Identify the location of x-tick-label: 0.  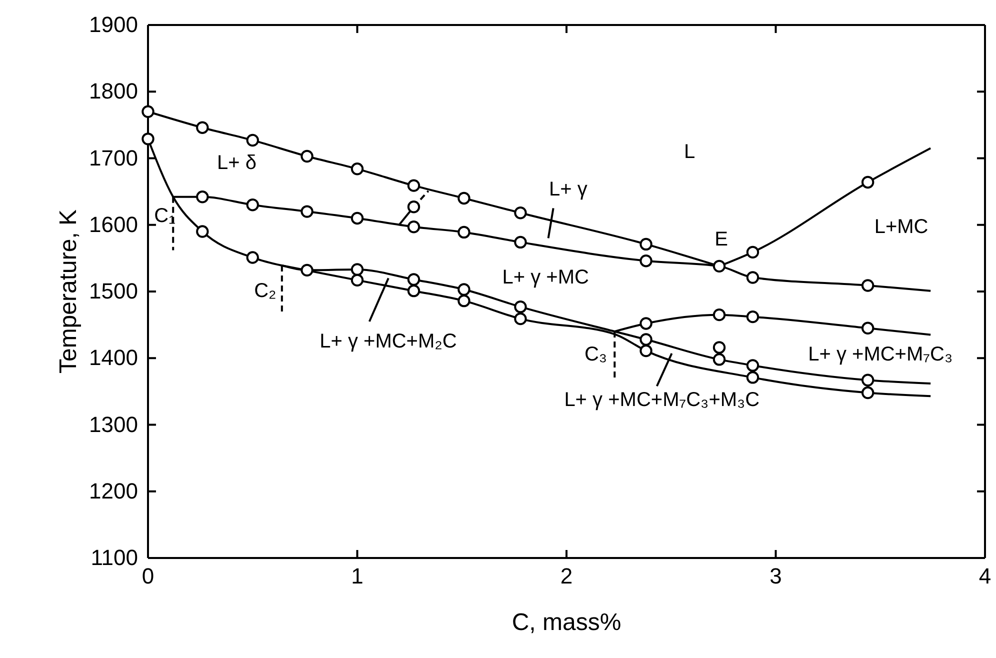
(148, 576).